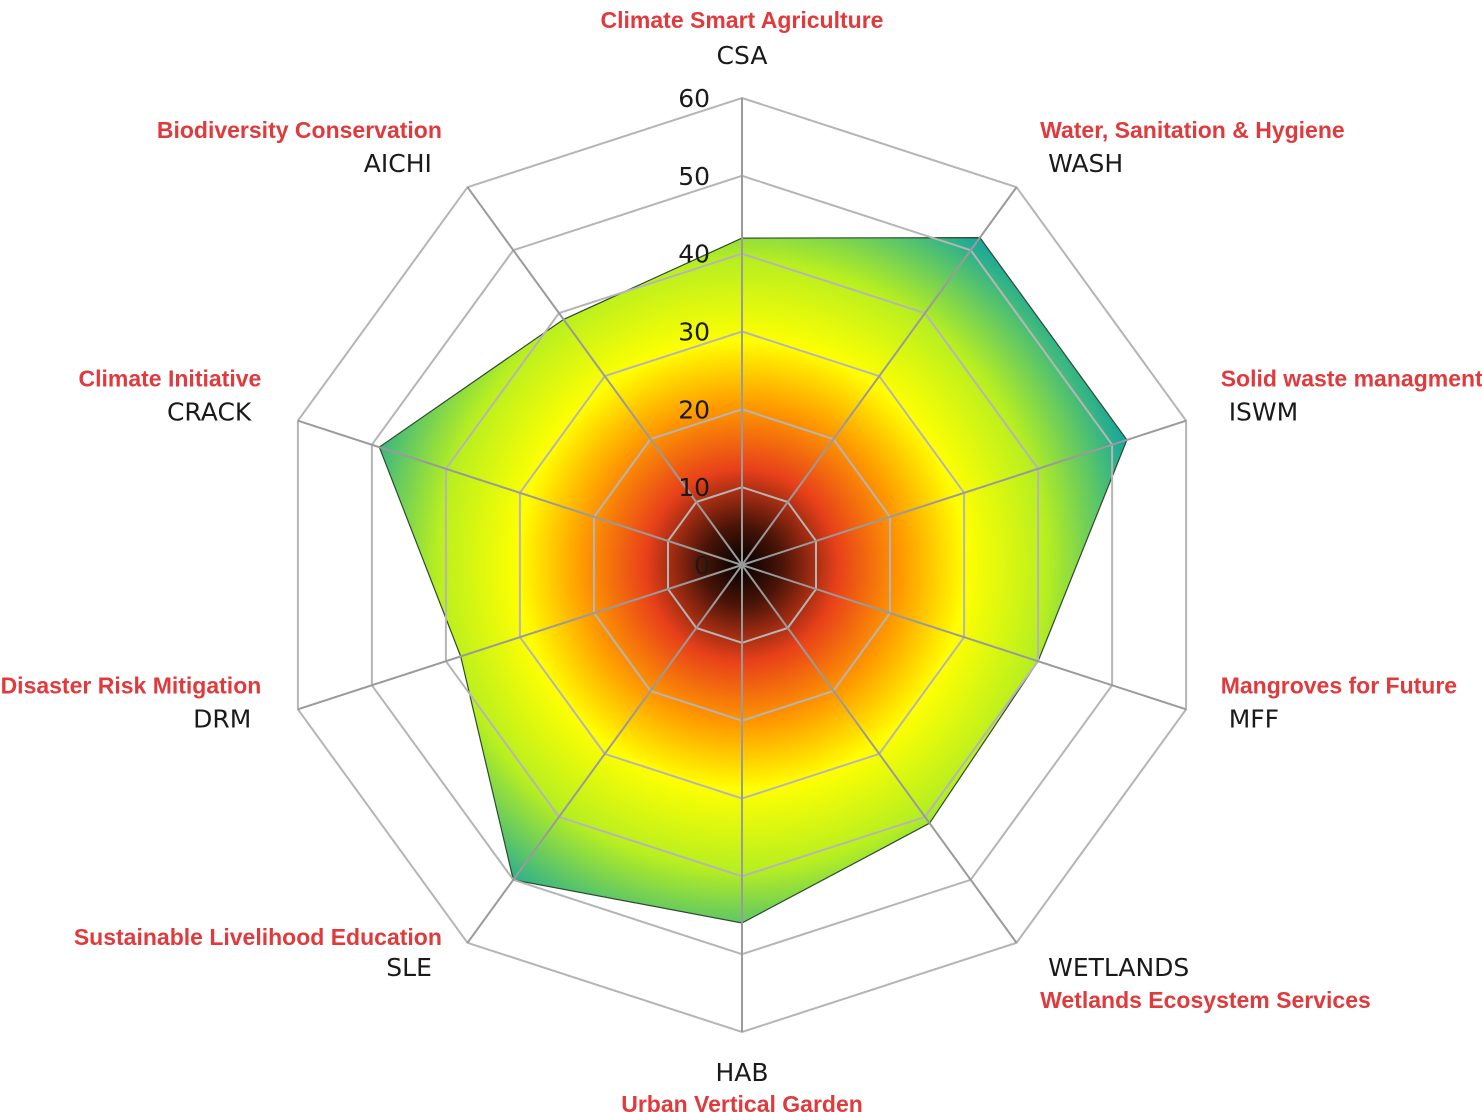 The height and width of the screenshot is (1112, 1482). Describe the element at coordinates (1339, 686) in the screenshot. I see `category-name-mff: Mangroves for Future` at that location.